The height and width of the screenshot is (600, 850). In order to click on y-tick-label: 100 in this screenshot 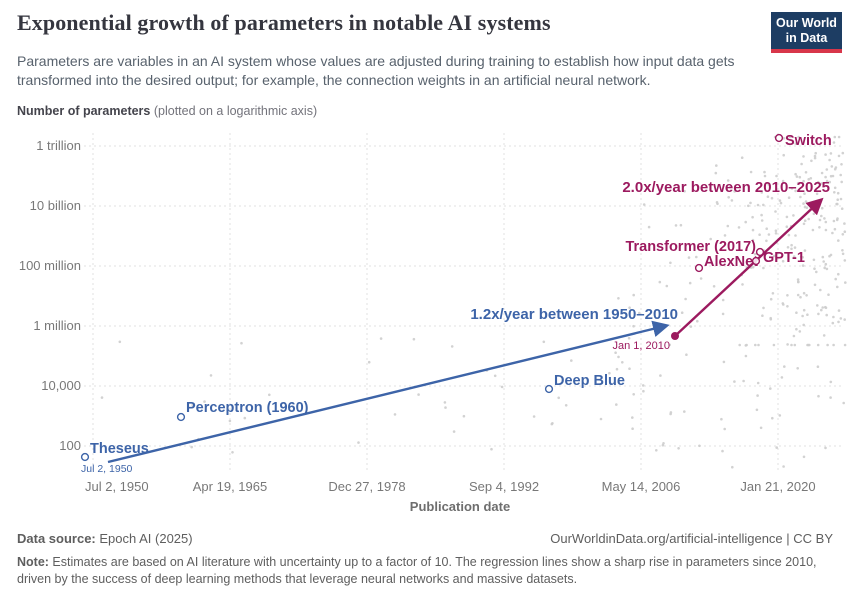, I will do `click(70, 445)`.